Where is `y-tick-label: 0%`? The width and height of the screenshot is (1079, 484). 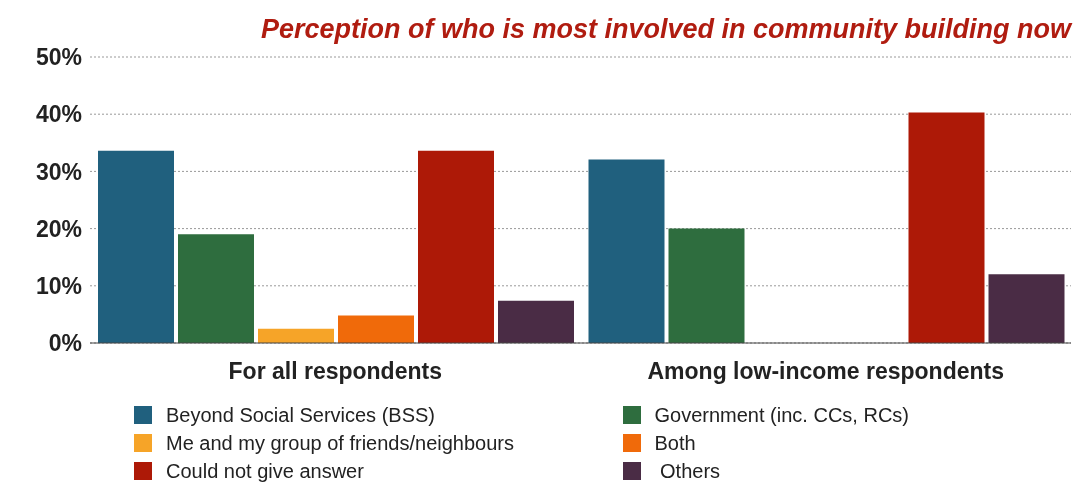
y-tick-label: 0% is located at coordinates (65, 343).